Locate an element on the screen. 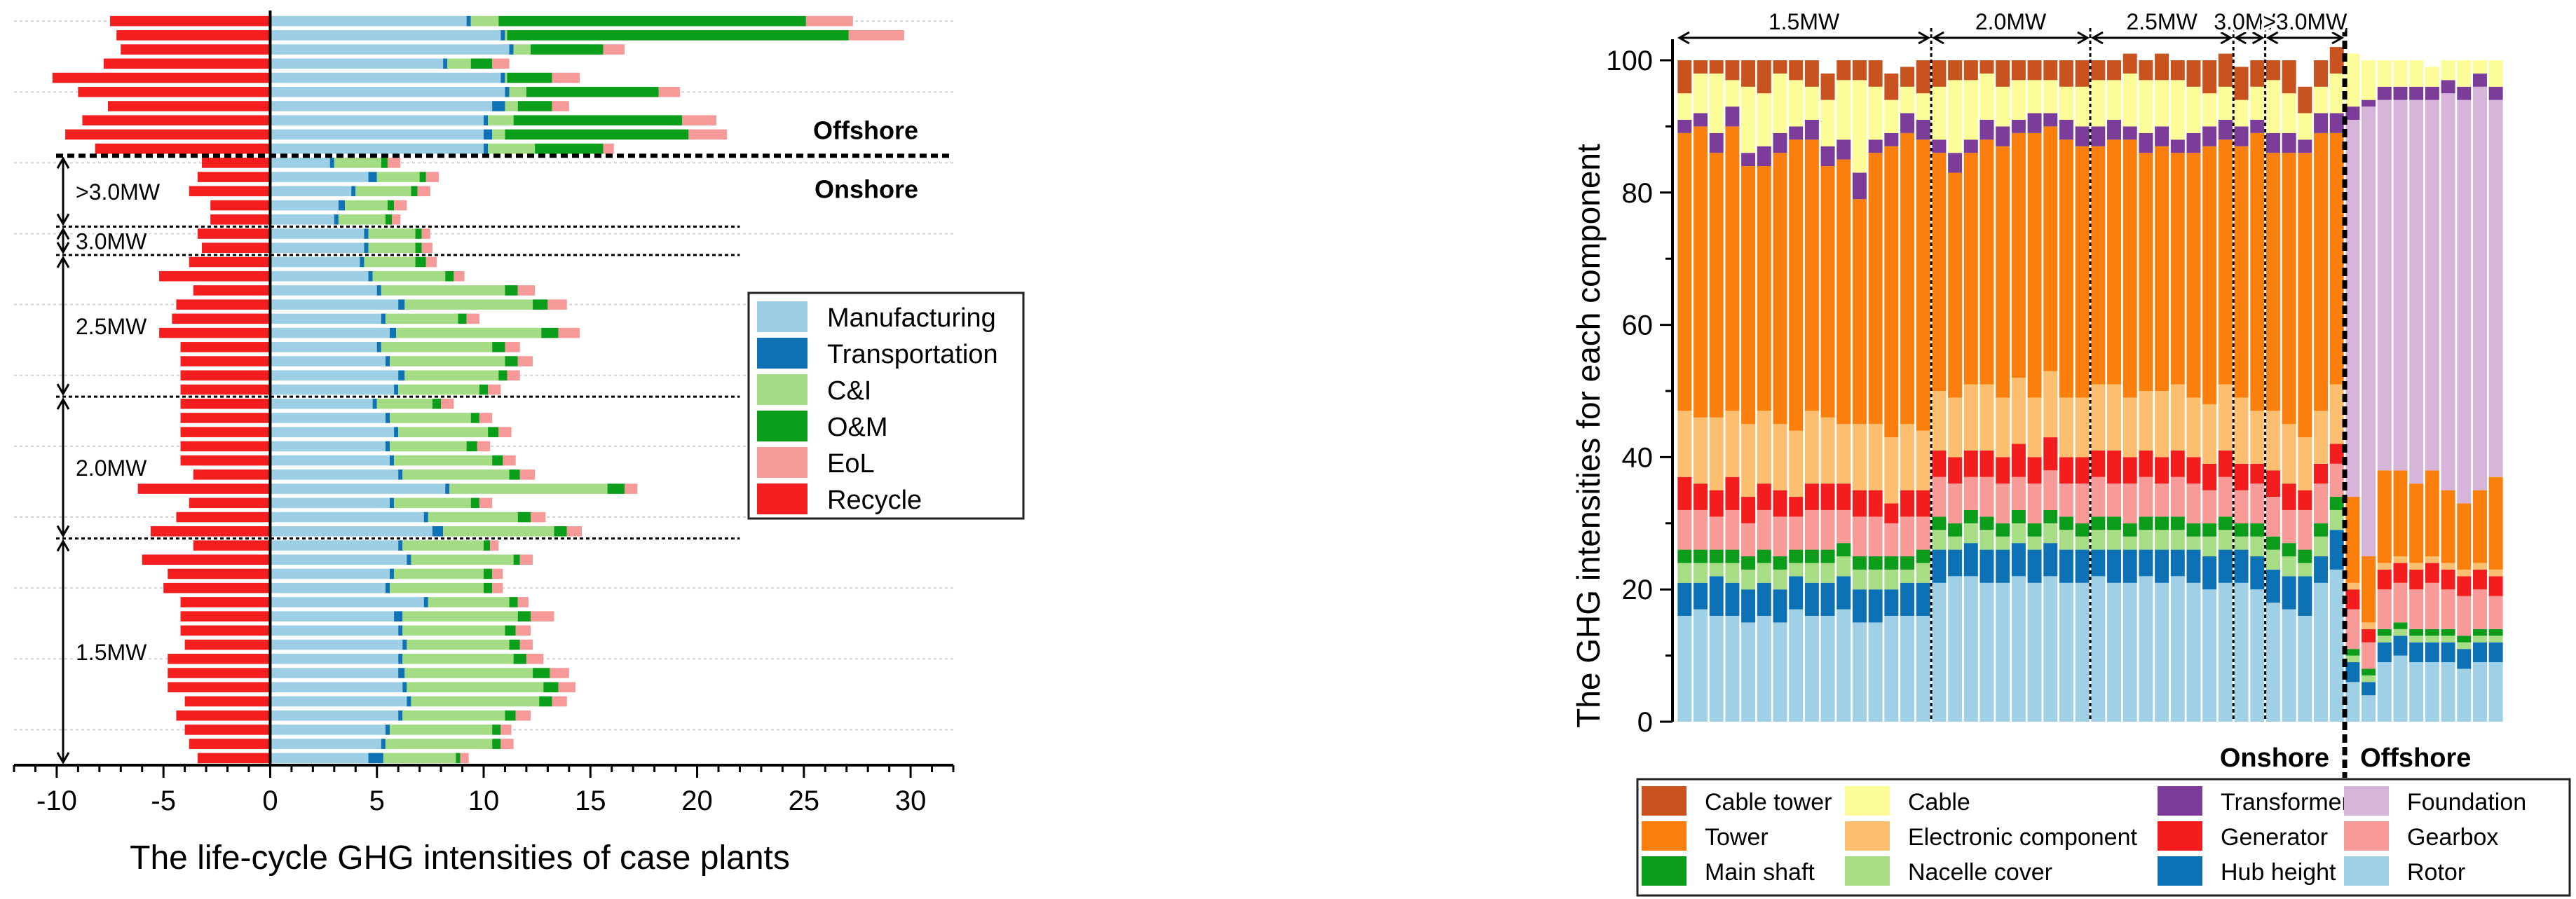  right-legend-swatch is located at coordinates (1664, 871).